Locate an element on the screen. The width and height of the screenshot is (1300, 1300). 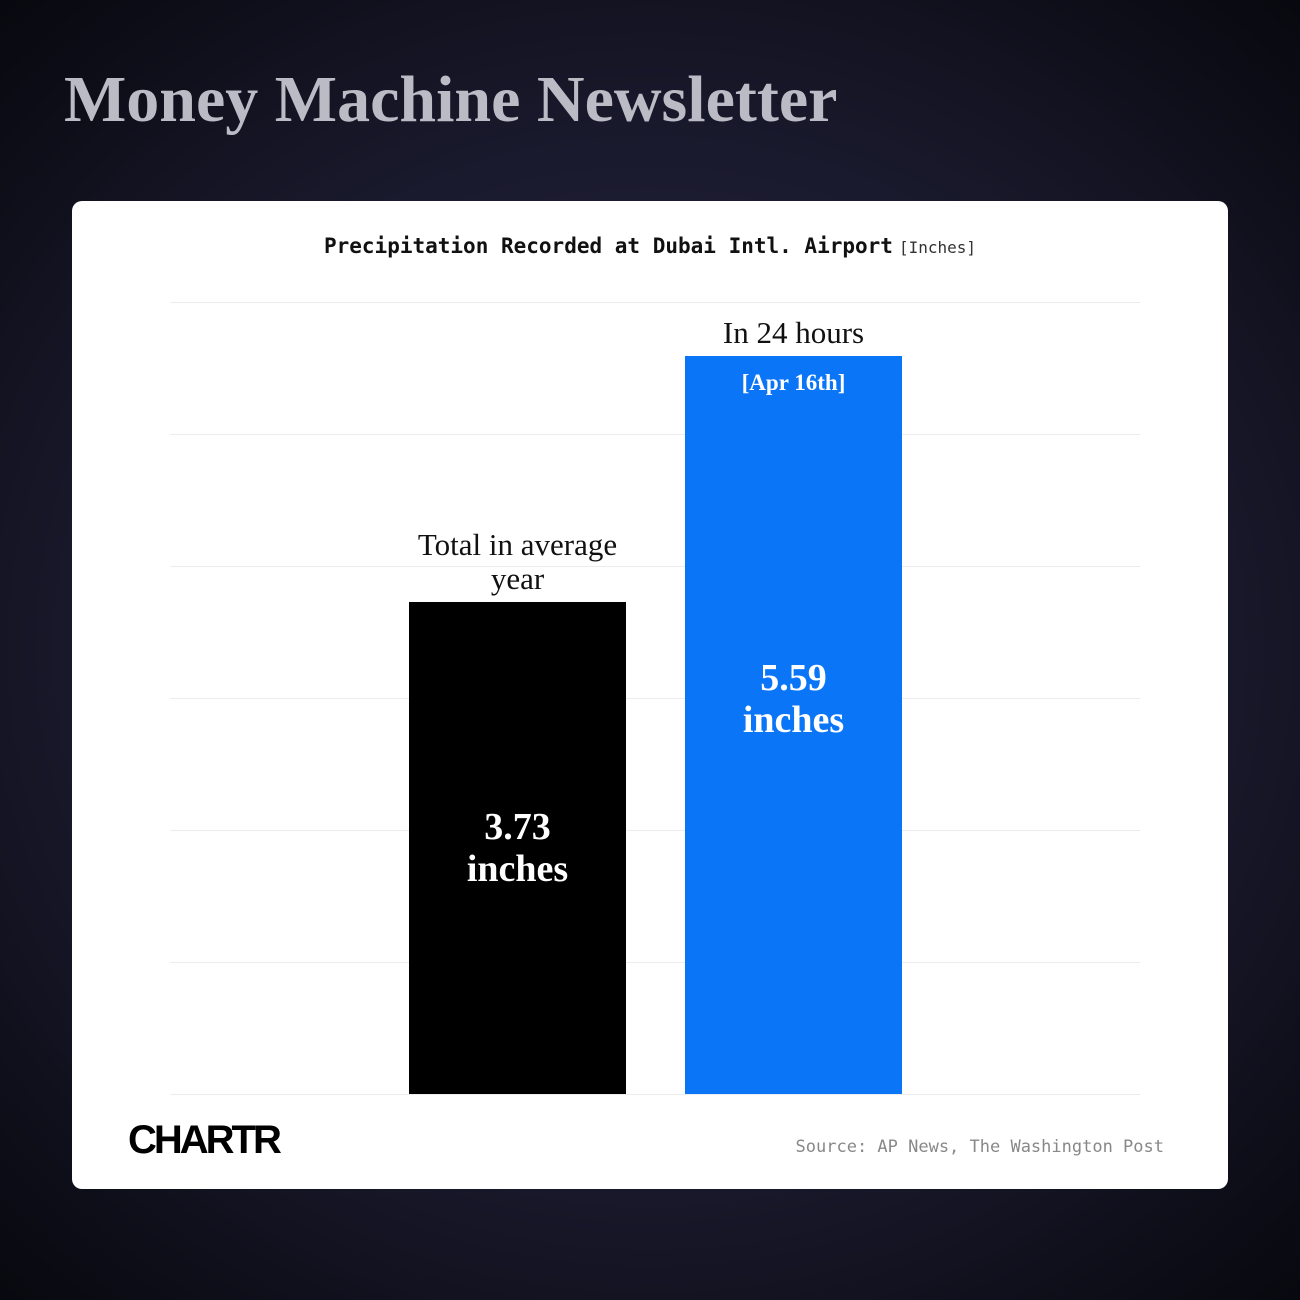
category-label: In 24 hours is located at coordinates (793, 333).